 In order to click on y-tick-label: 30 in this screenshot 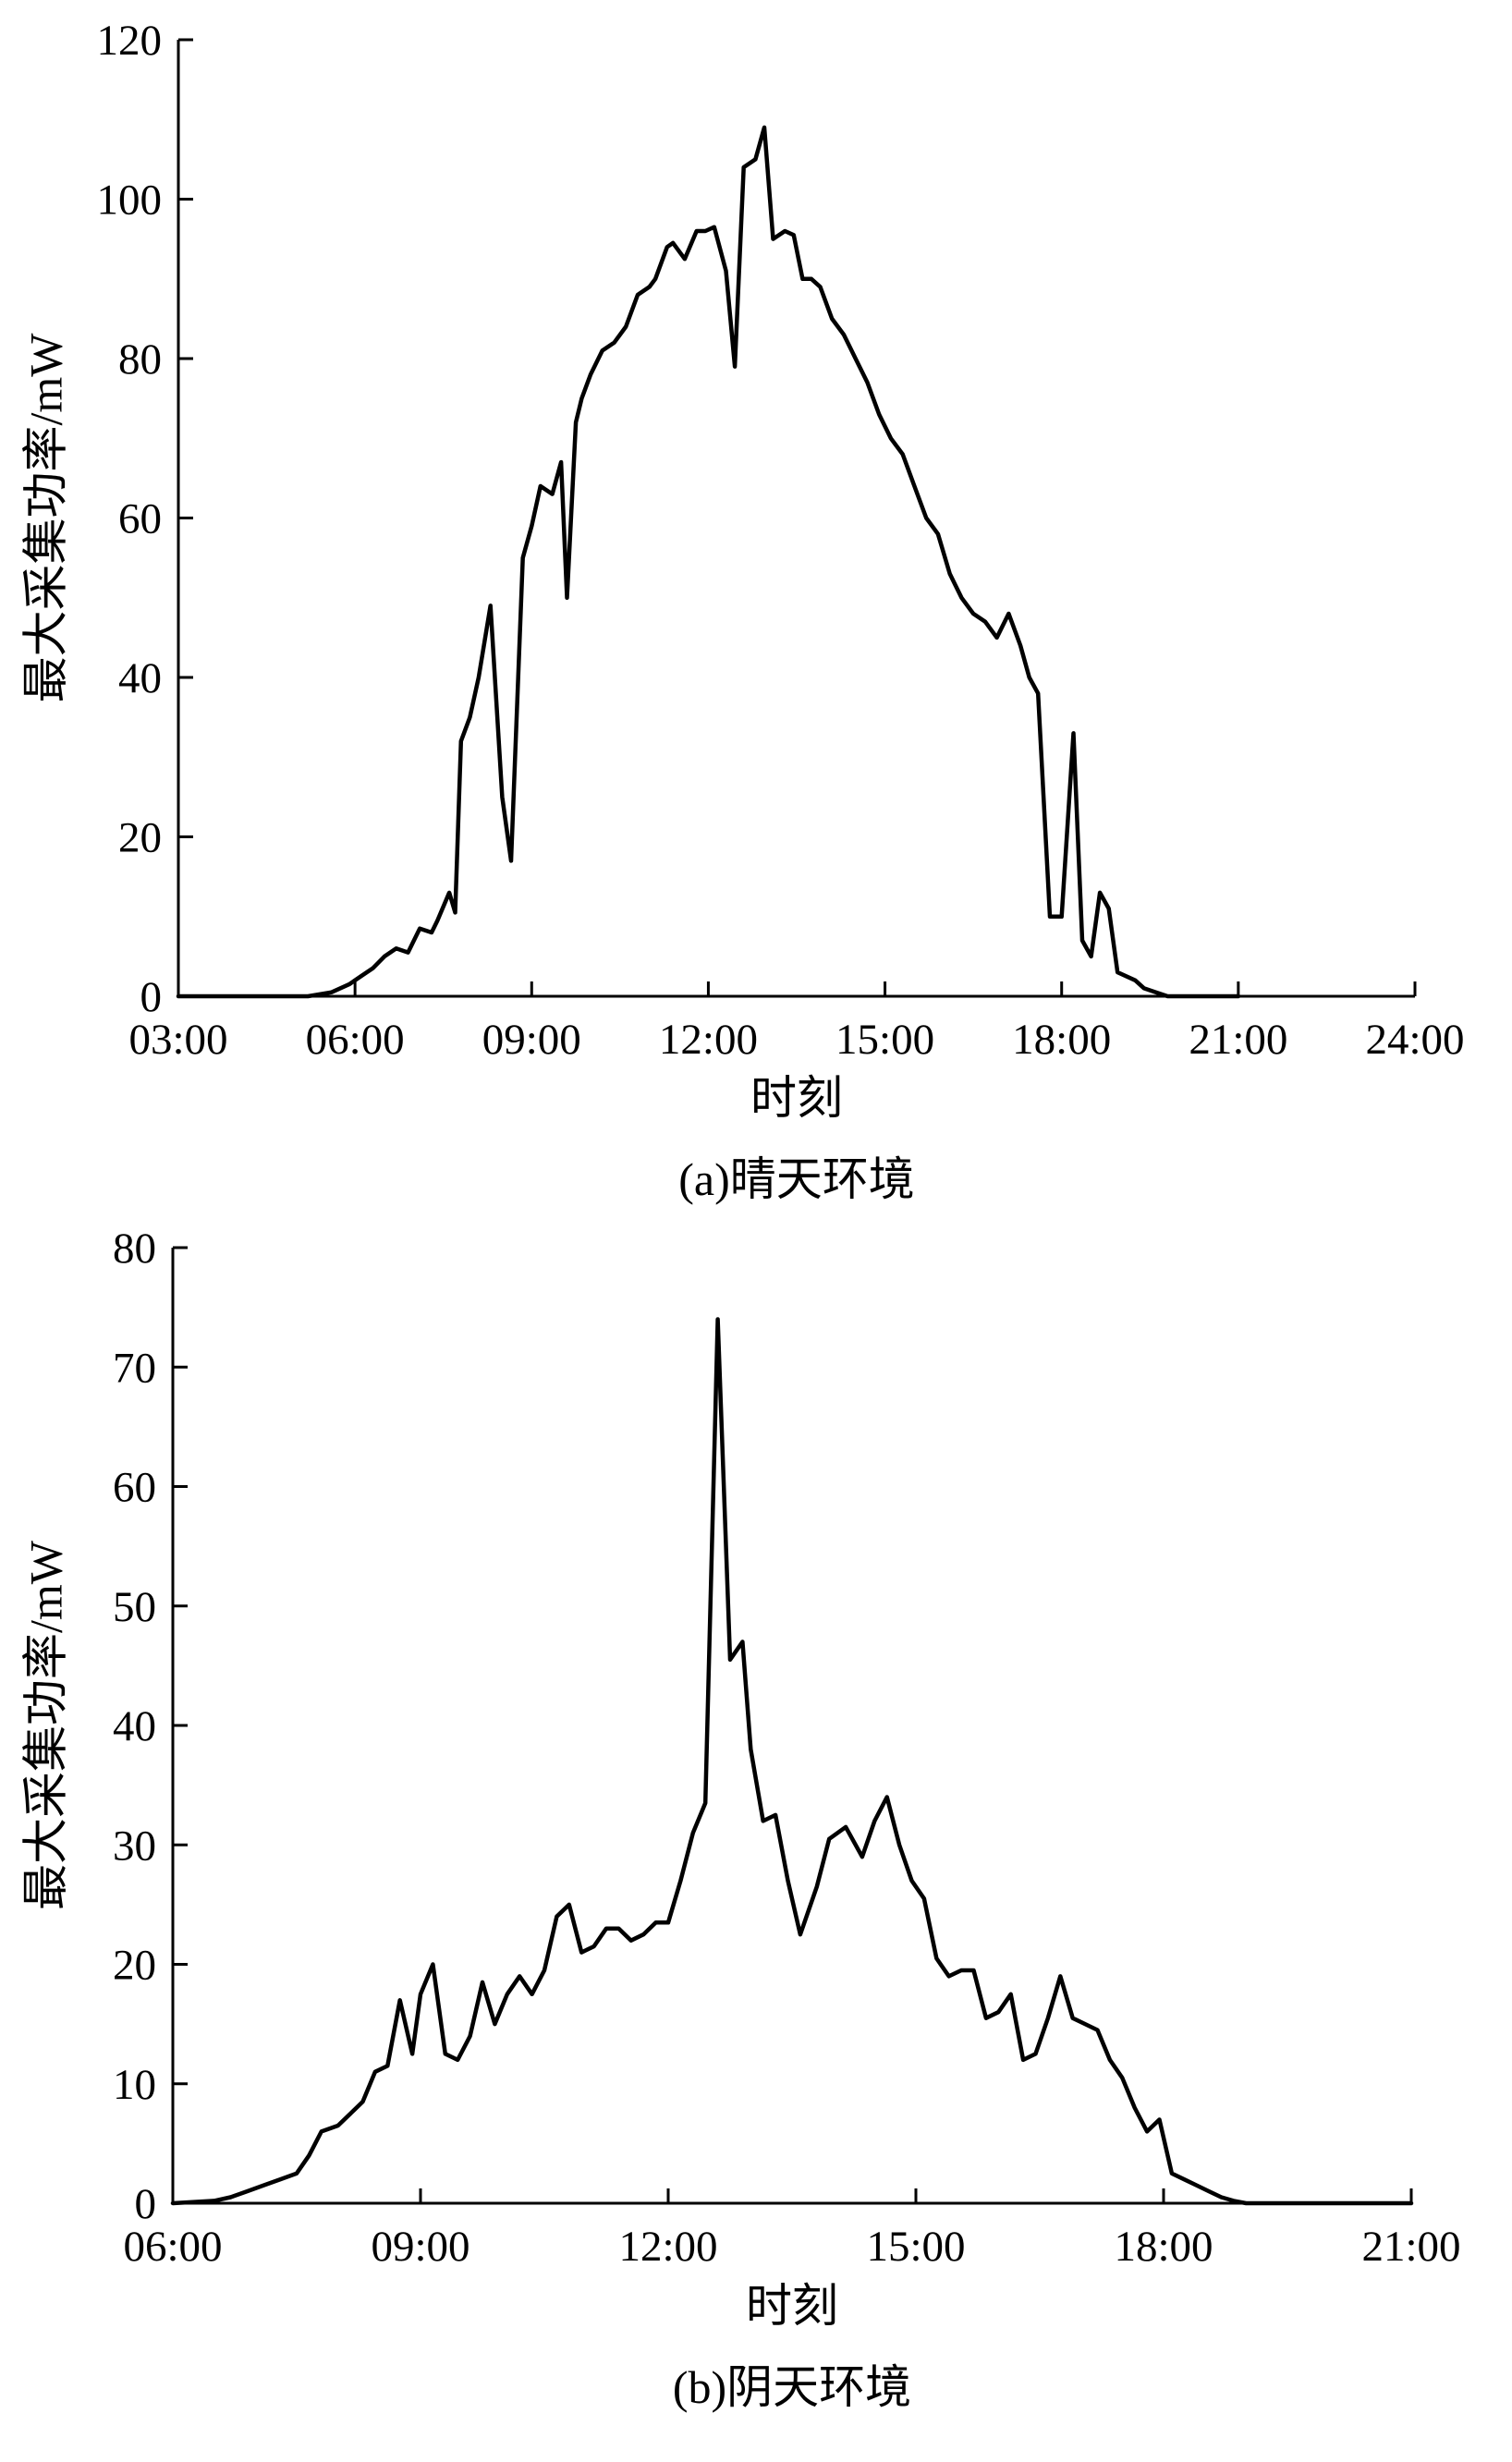, I will do `click(135, 1846)`.